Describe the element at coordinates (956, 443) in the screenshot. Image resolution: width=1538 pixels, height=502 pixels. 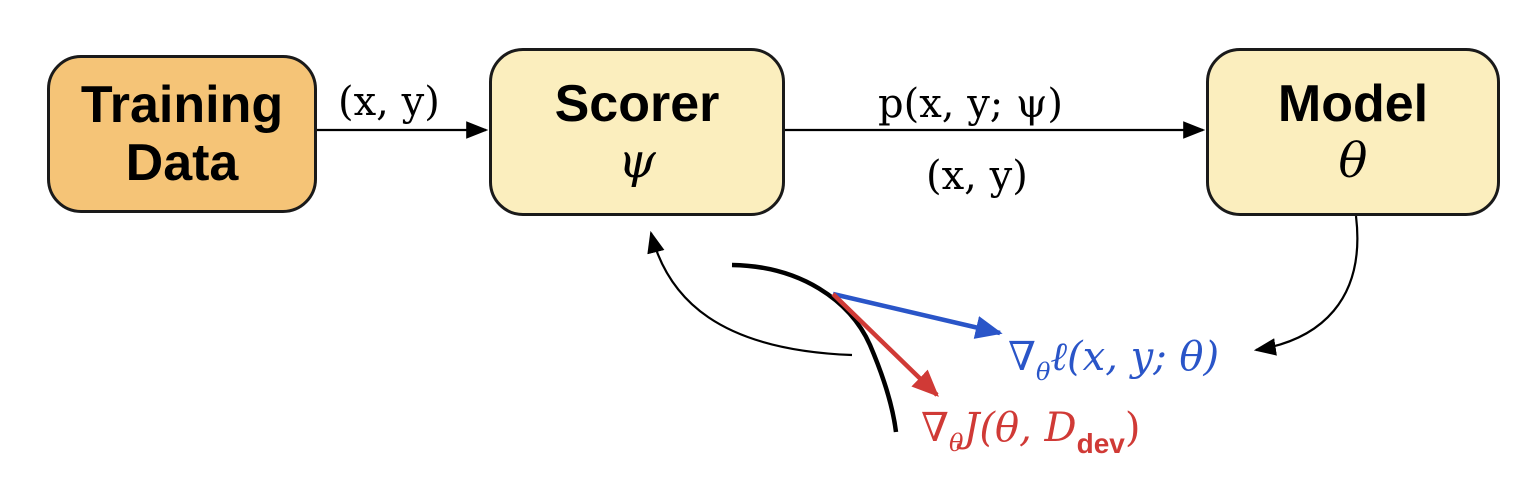
I see `objective-gradient-subscript: θ` at that location.